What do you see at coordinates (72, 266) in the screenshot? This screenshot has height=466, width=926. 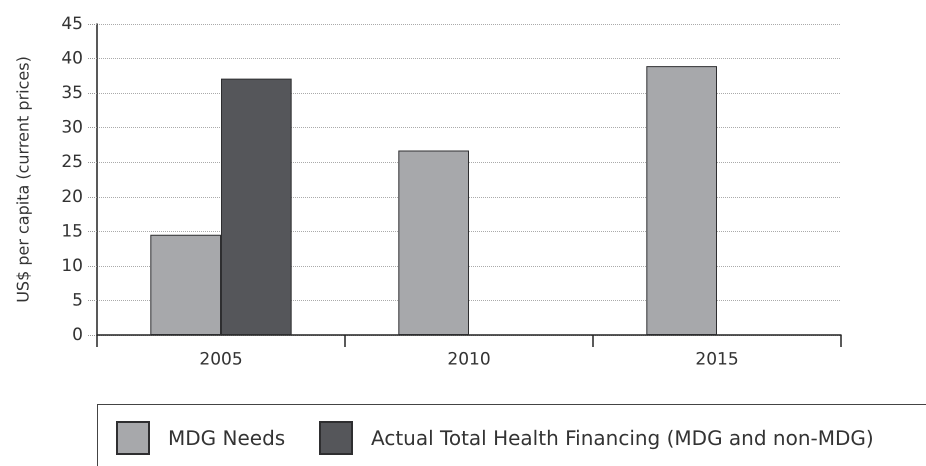 I see `y-tick-label: 10` at bounding box center [72, 266].